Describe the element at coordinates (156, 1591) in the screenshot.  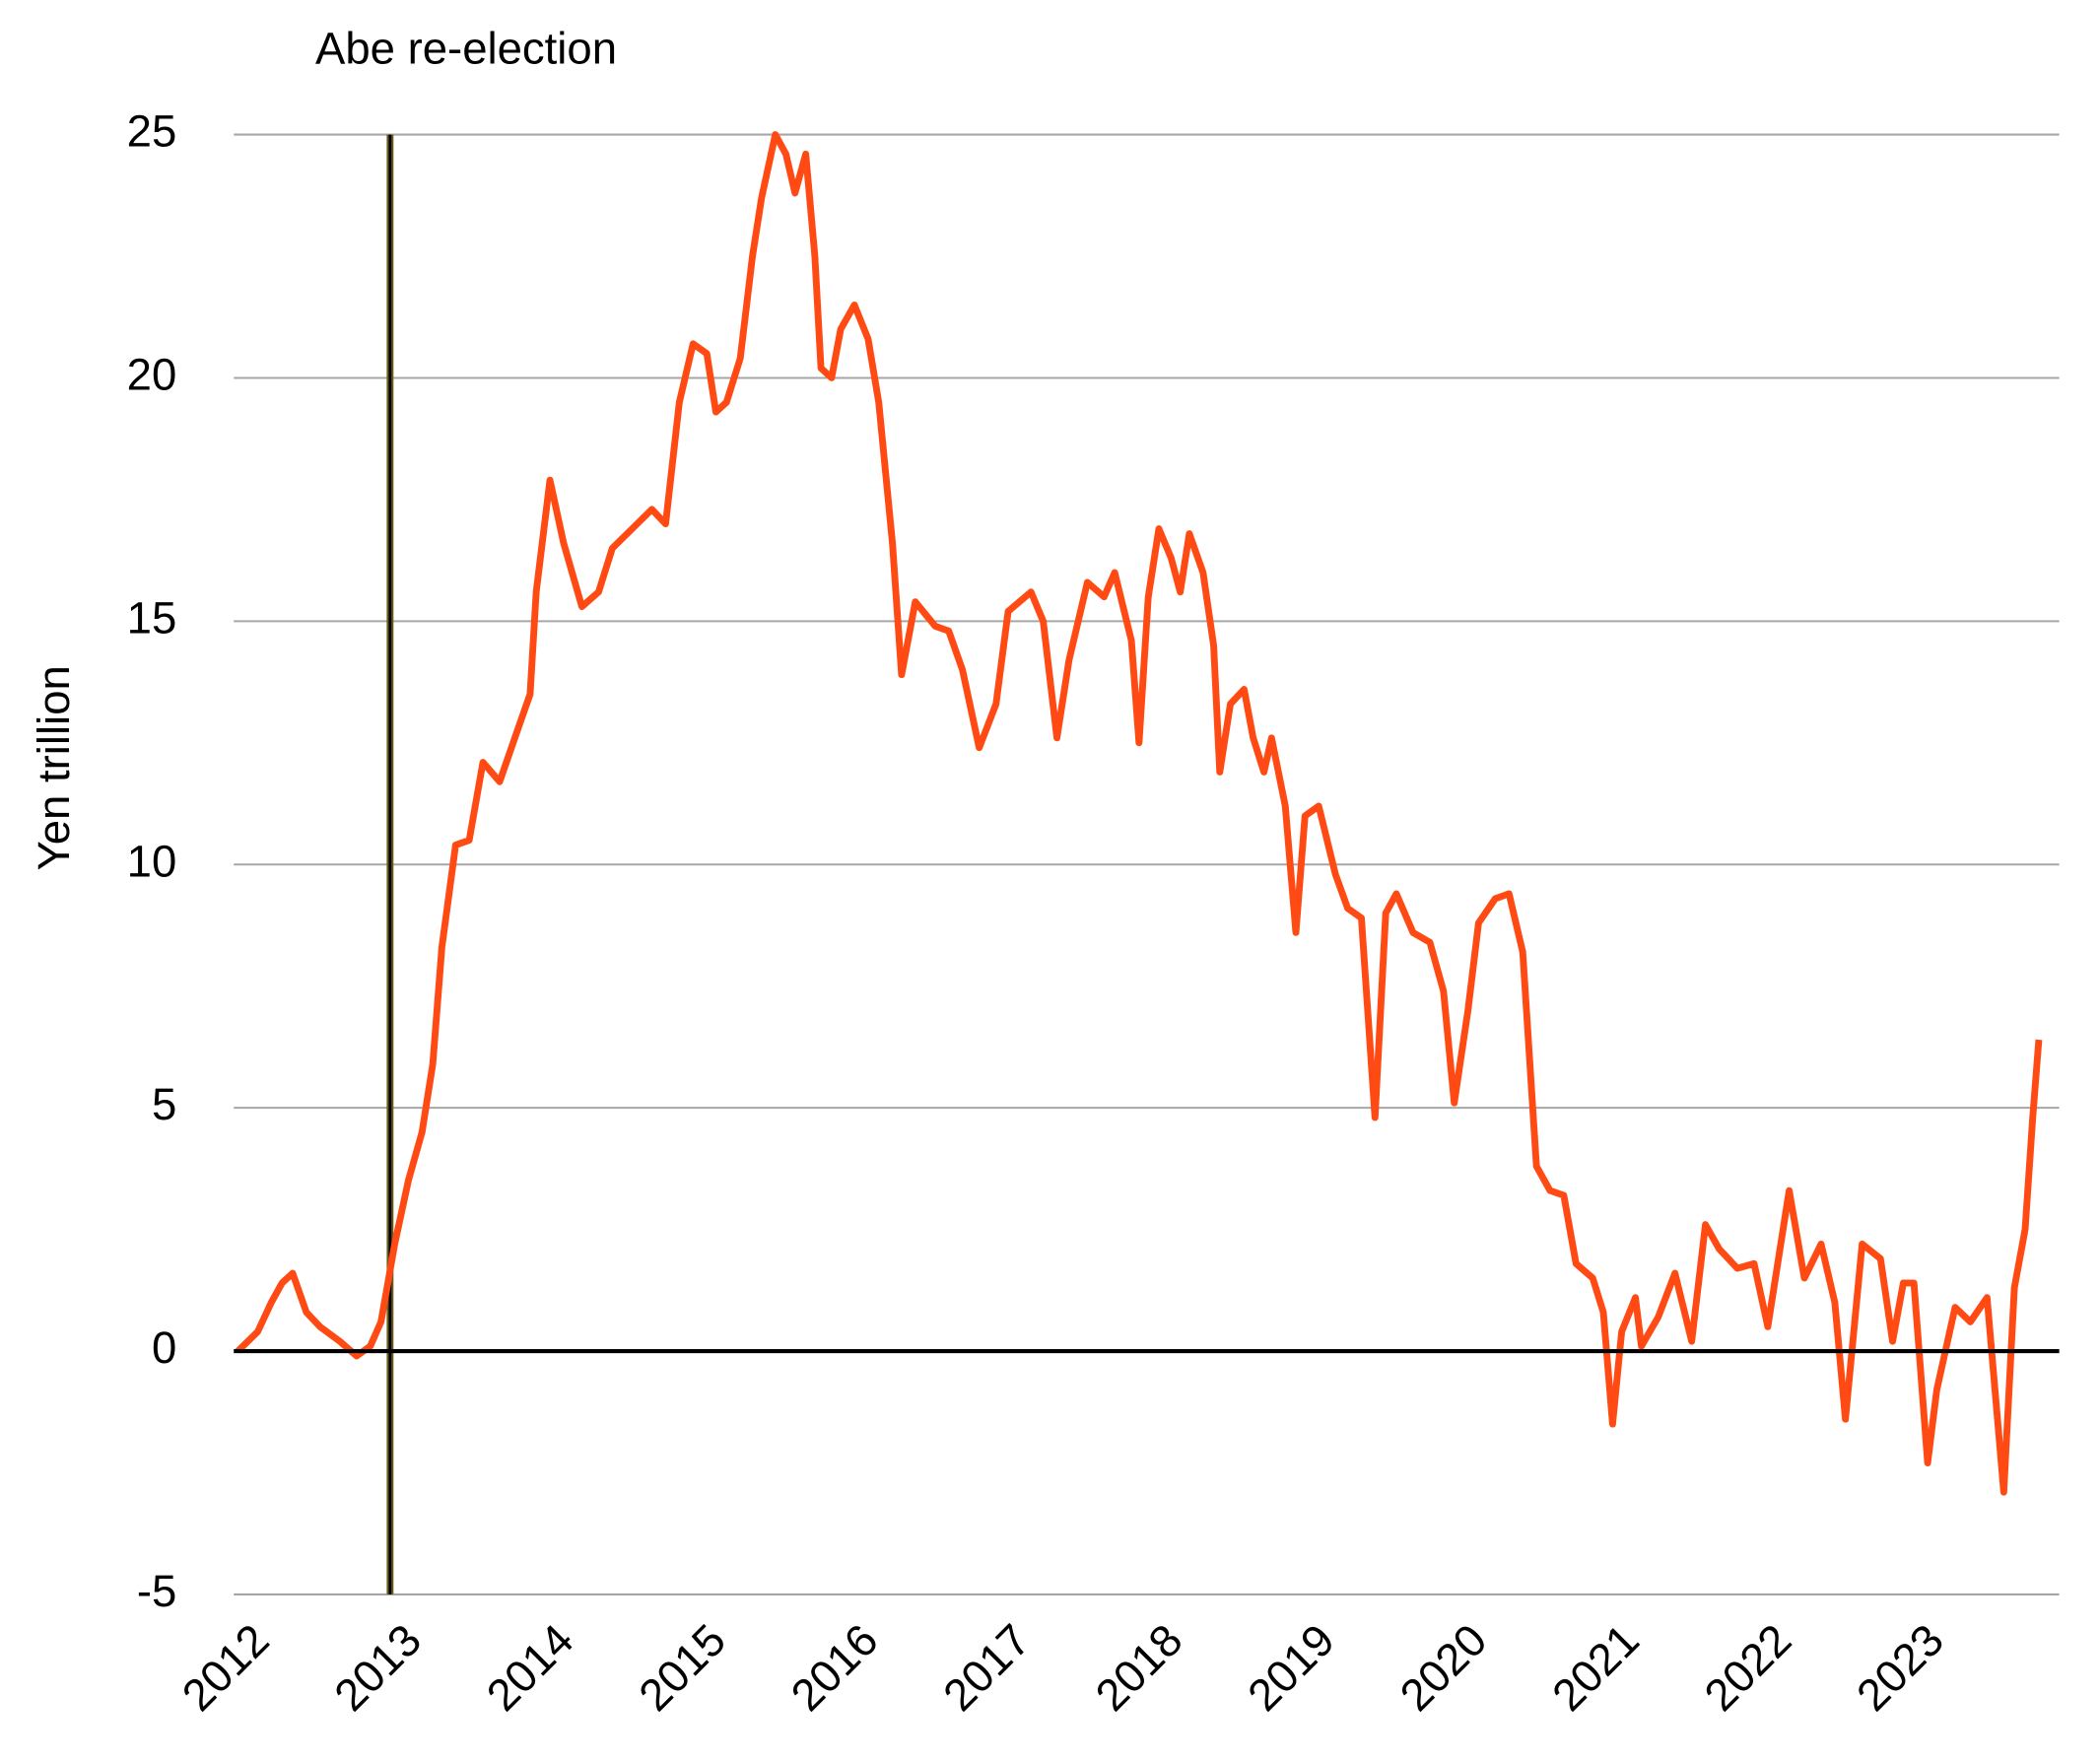
I see `y-tick-label: -5` at that location.